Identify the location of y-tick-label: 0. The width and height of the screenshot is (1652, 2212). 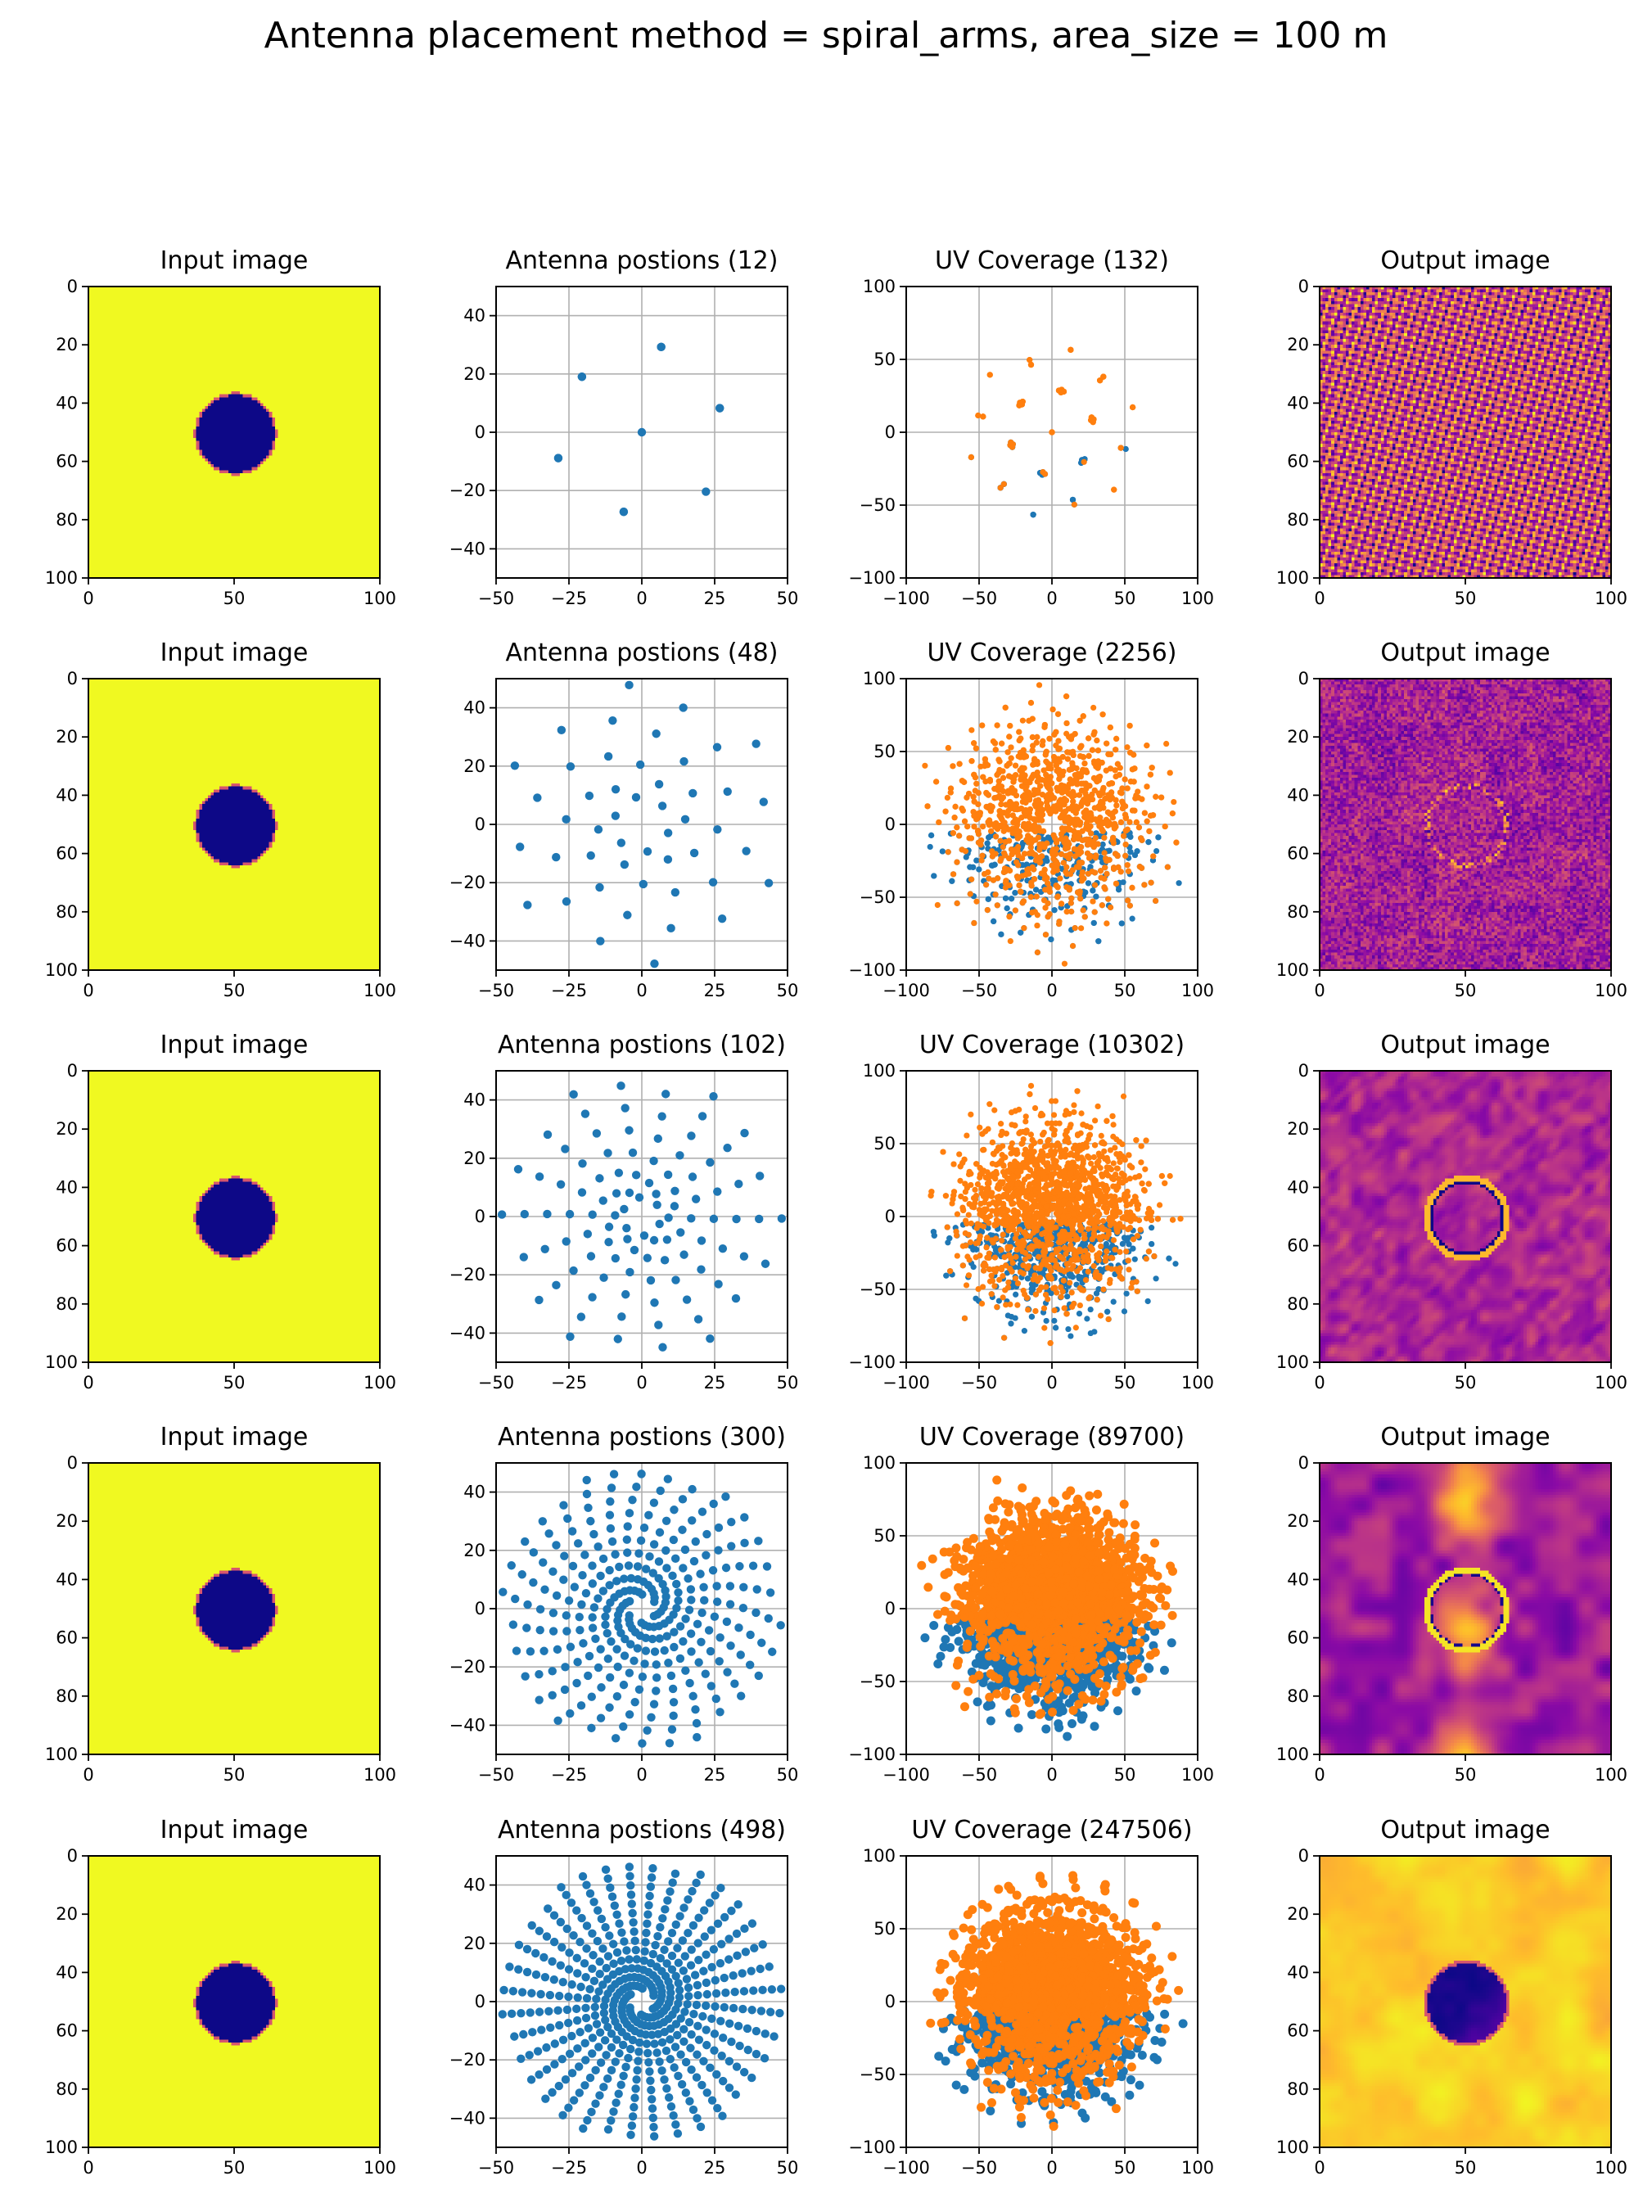
(480, 1216).